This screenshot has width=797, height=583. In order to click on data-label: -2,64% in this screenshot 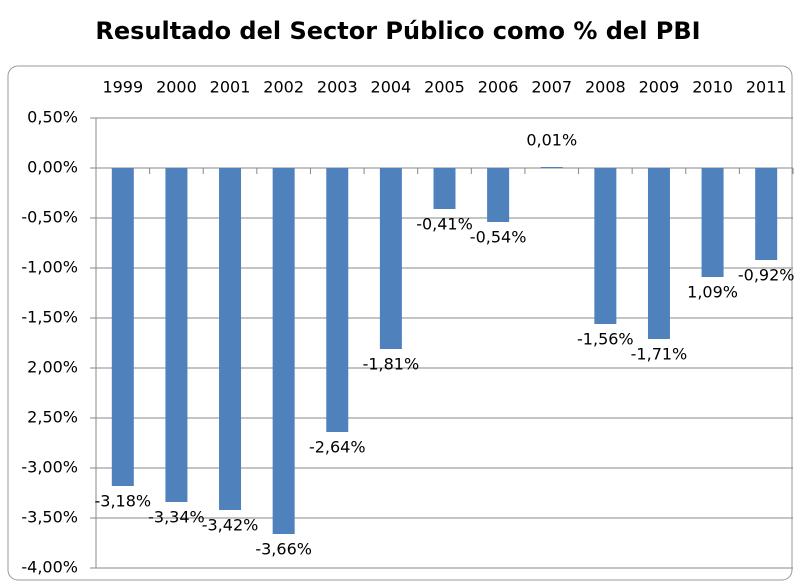, I will do `click(337, 447)`.